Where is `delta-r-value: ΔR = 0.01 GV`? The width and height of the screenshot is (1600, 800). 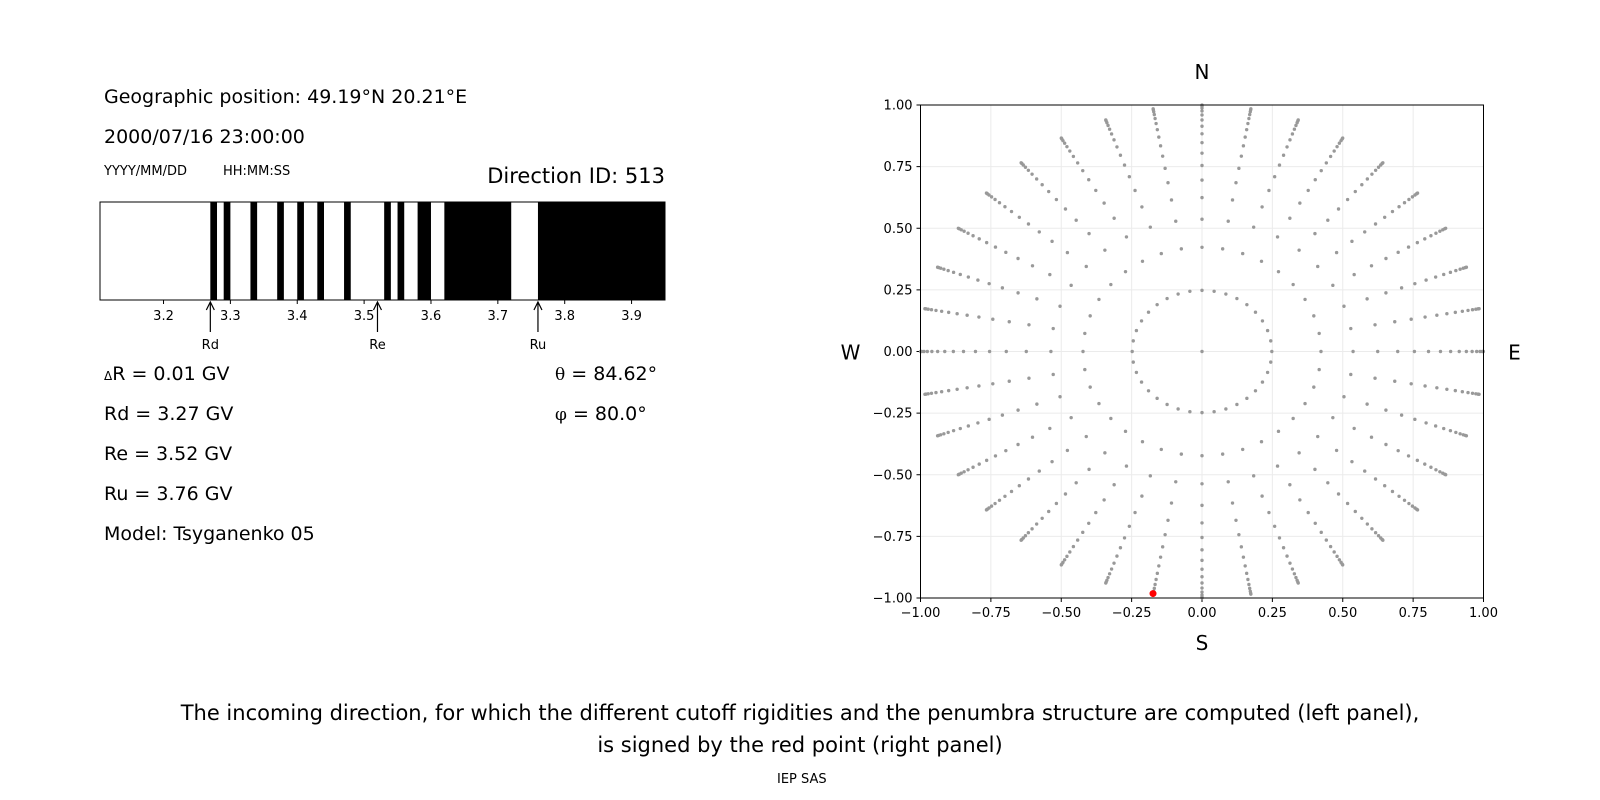
delta-r-value: ΔR = 0.01 GV is located at coordinates (166, 374).